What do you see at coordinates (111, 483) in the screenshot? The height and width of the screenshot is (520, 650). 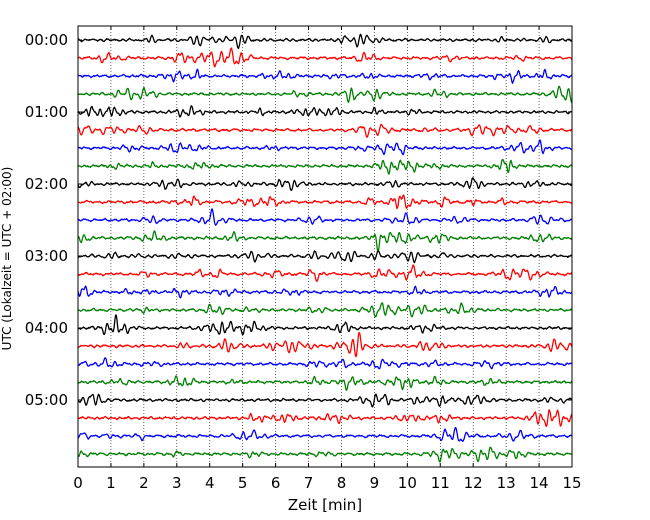 I see `x-tick-label: 1` at bounding box center [111, 483].